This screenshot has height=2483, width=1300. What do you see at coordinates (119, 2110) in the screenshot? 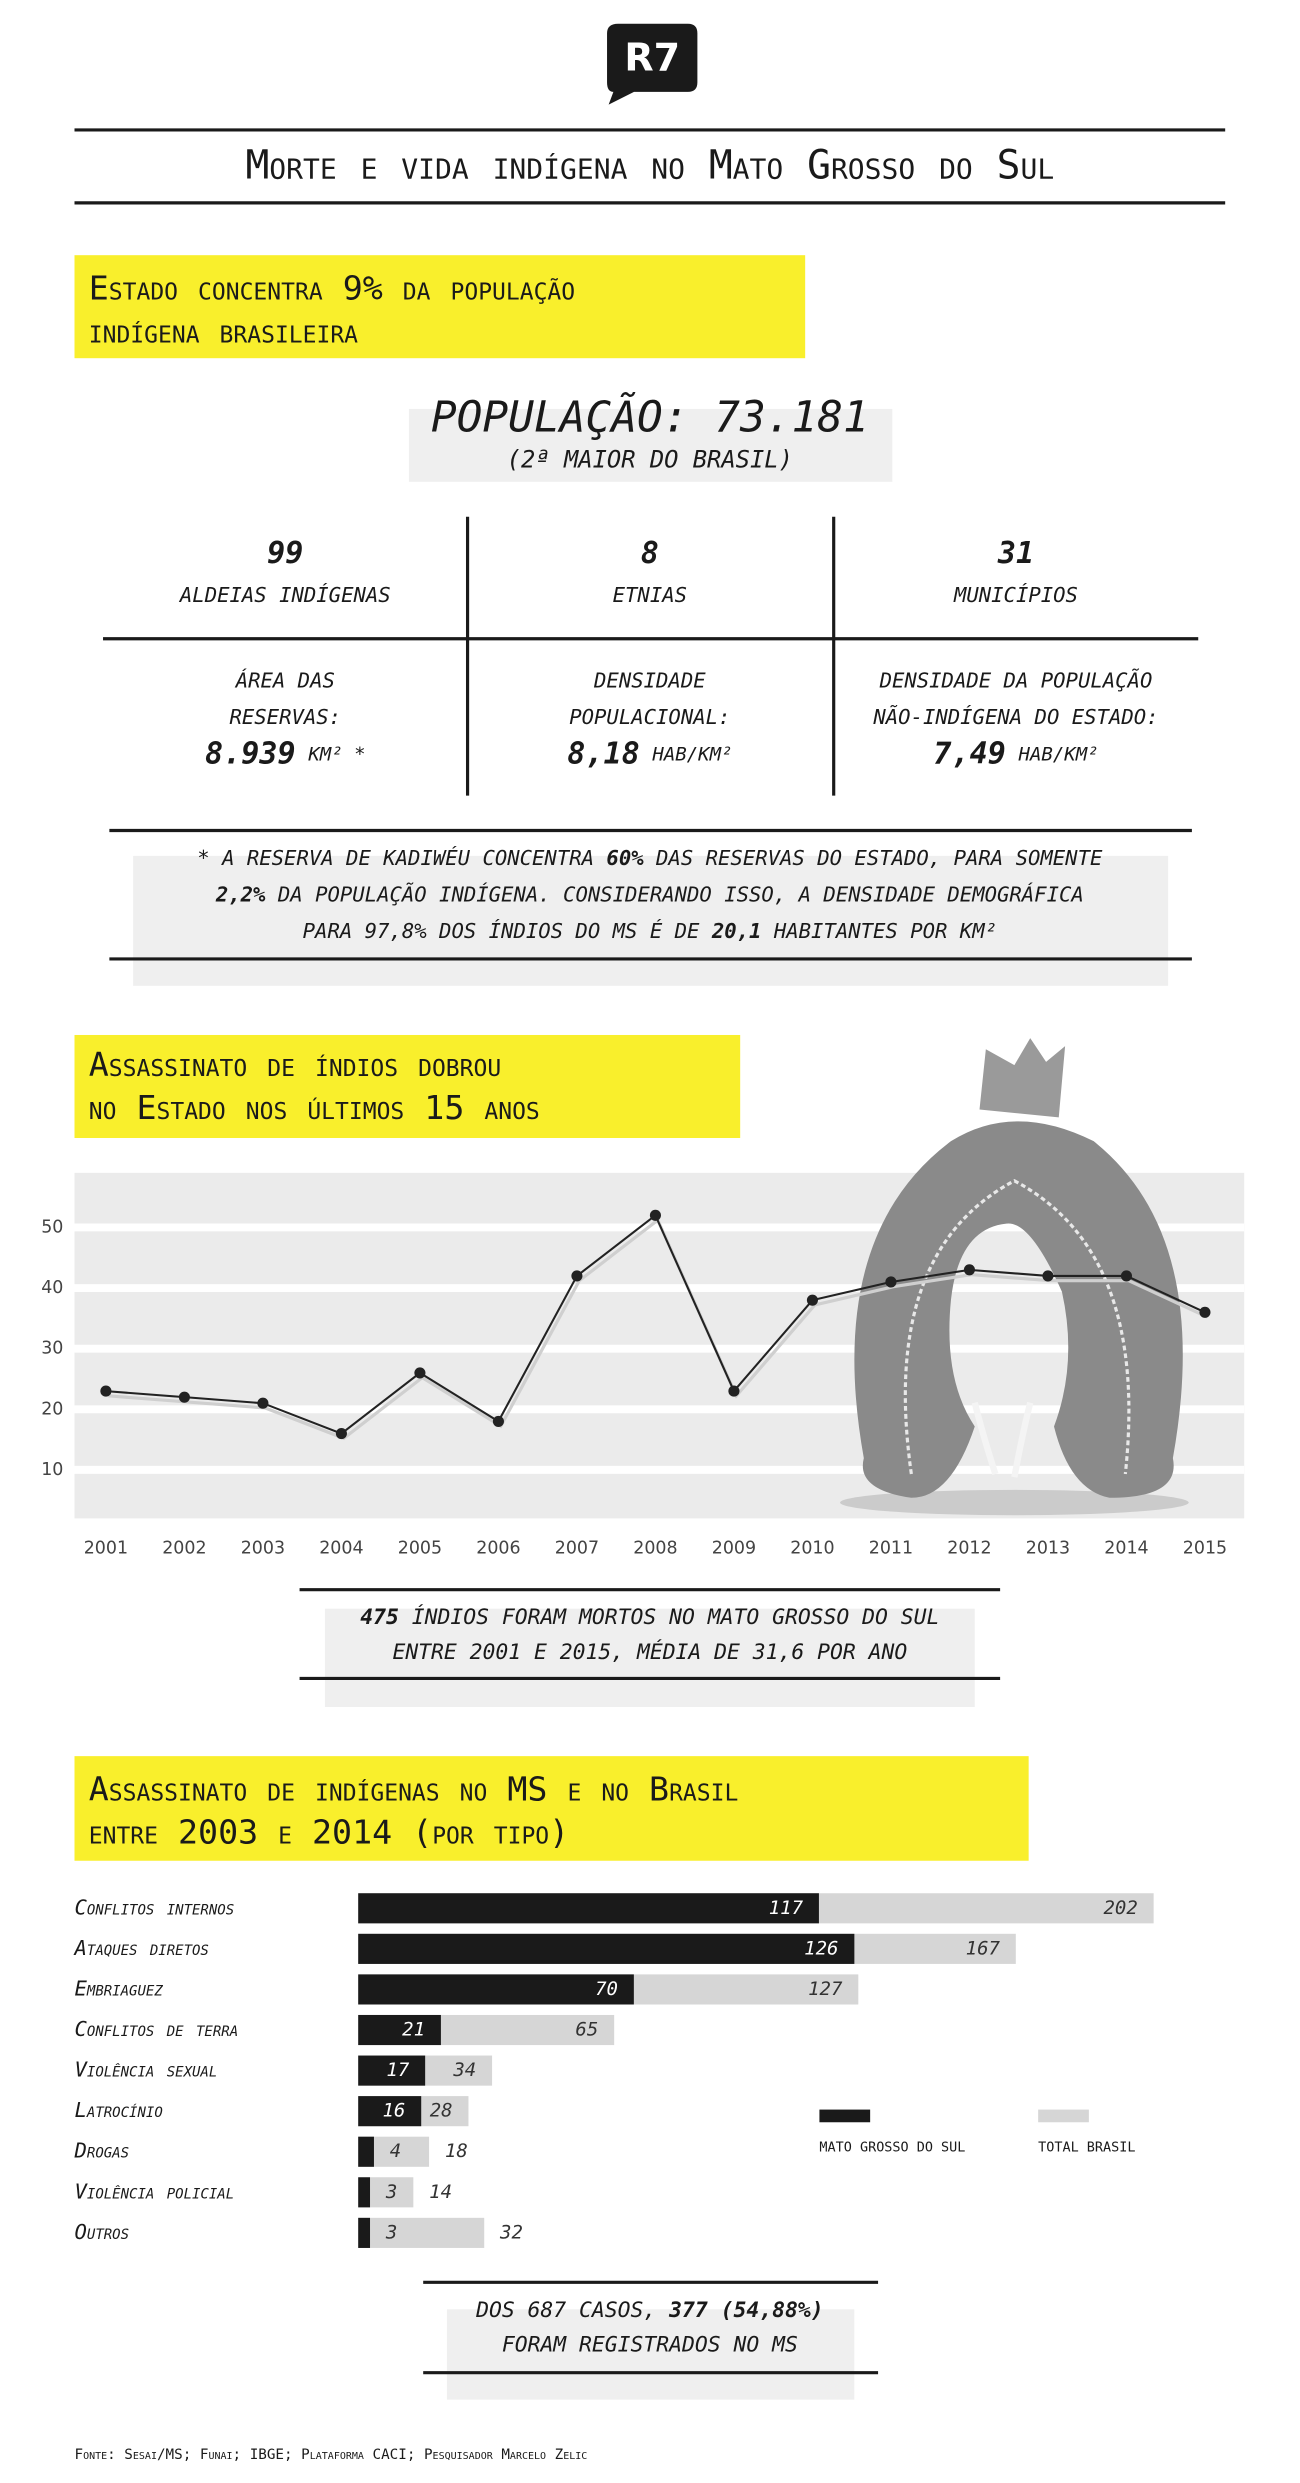
I see `category-label: Latrocínio` at bounding box center [119, 2110].